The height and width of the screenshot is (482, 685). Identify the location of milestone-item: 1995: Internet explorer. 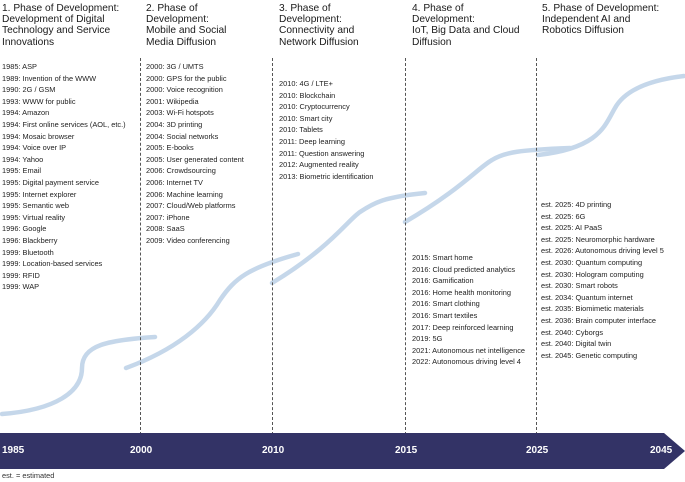
(39, 194).